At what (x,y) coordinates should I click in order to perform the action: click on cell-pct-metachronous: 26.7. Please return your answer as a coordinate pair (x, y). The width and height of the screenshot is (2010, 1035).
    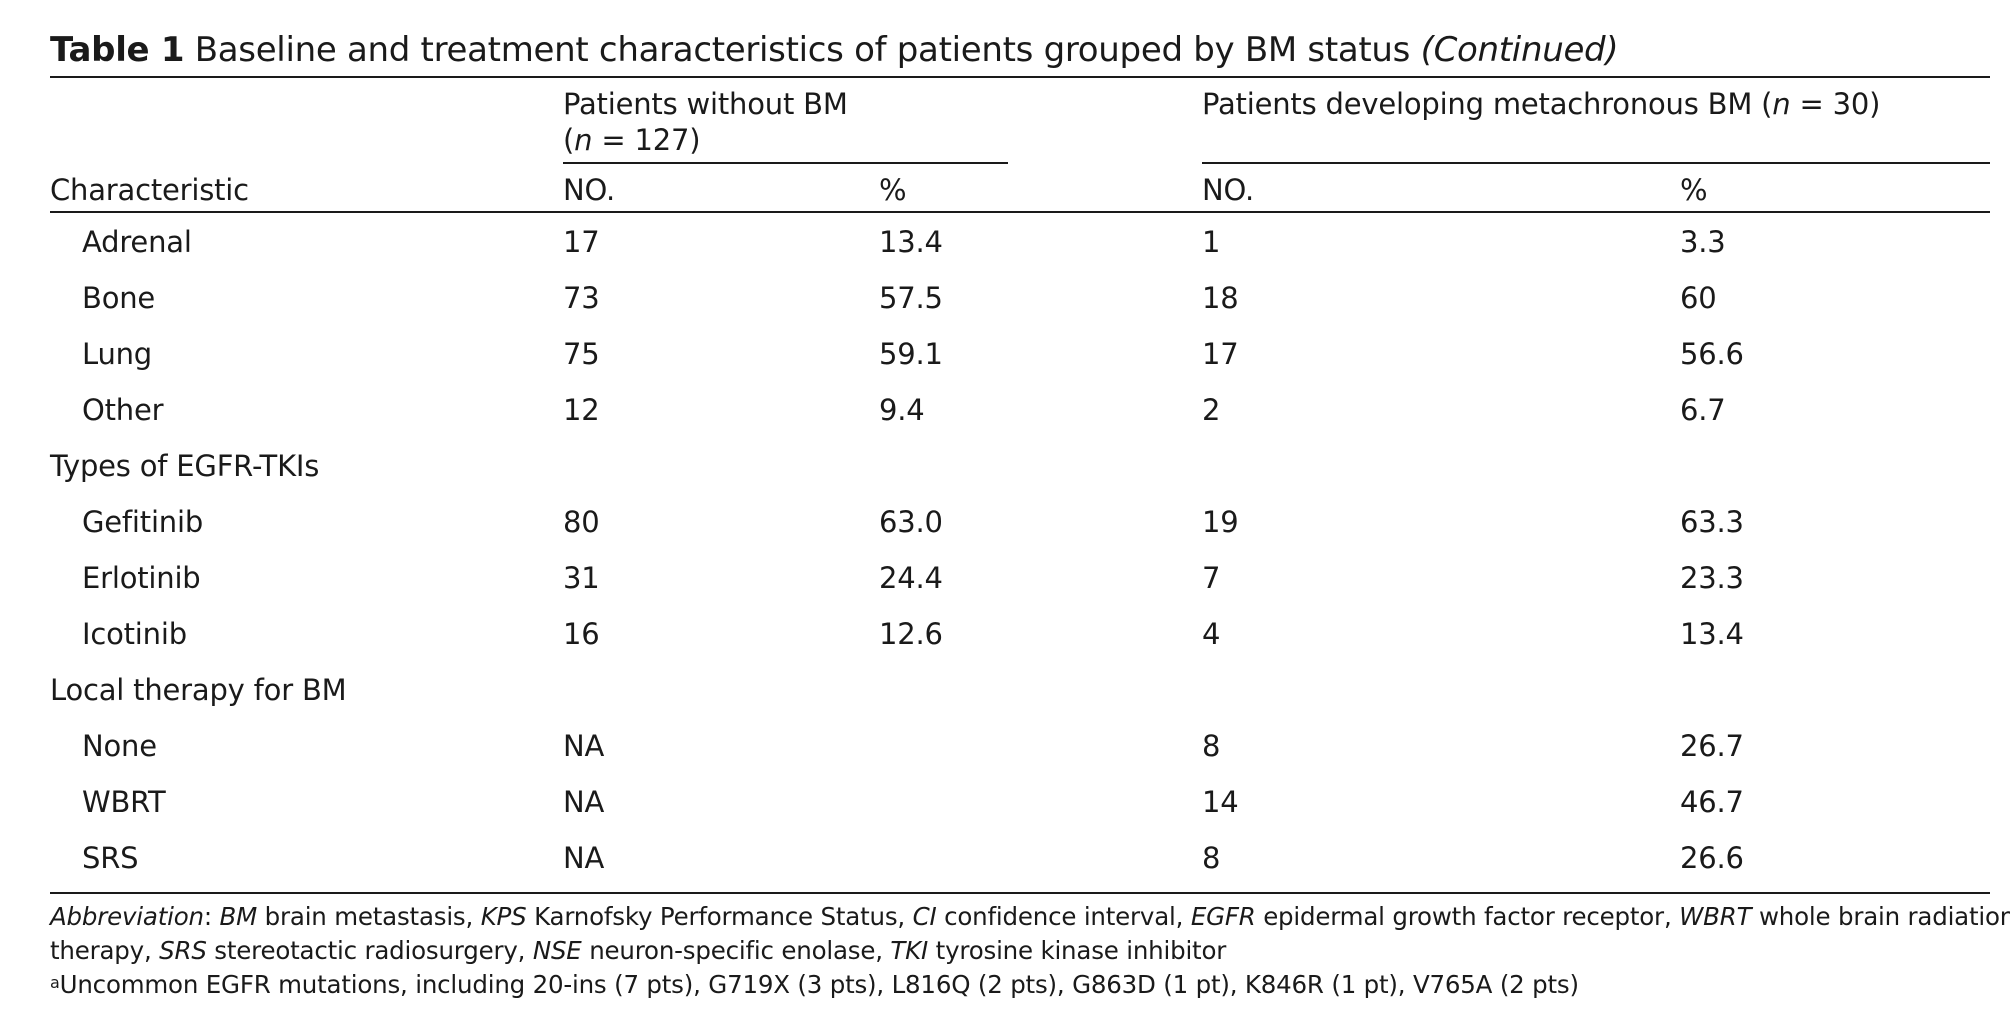
    Looking at the image, I should click on (1712, 746).